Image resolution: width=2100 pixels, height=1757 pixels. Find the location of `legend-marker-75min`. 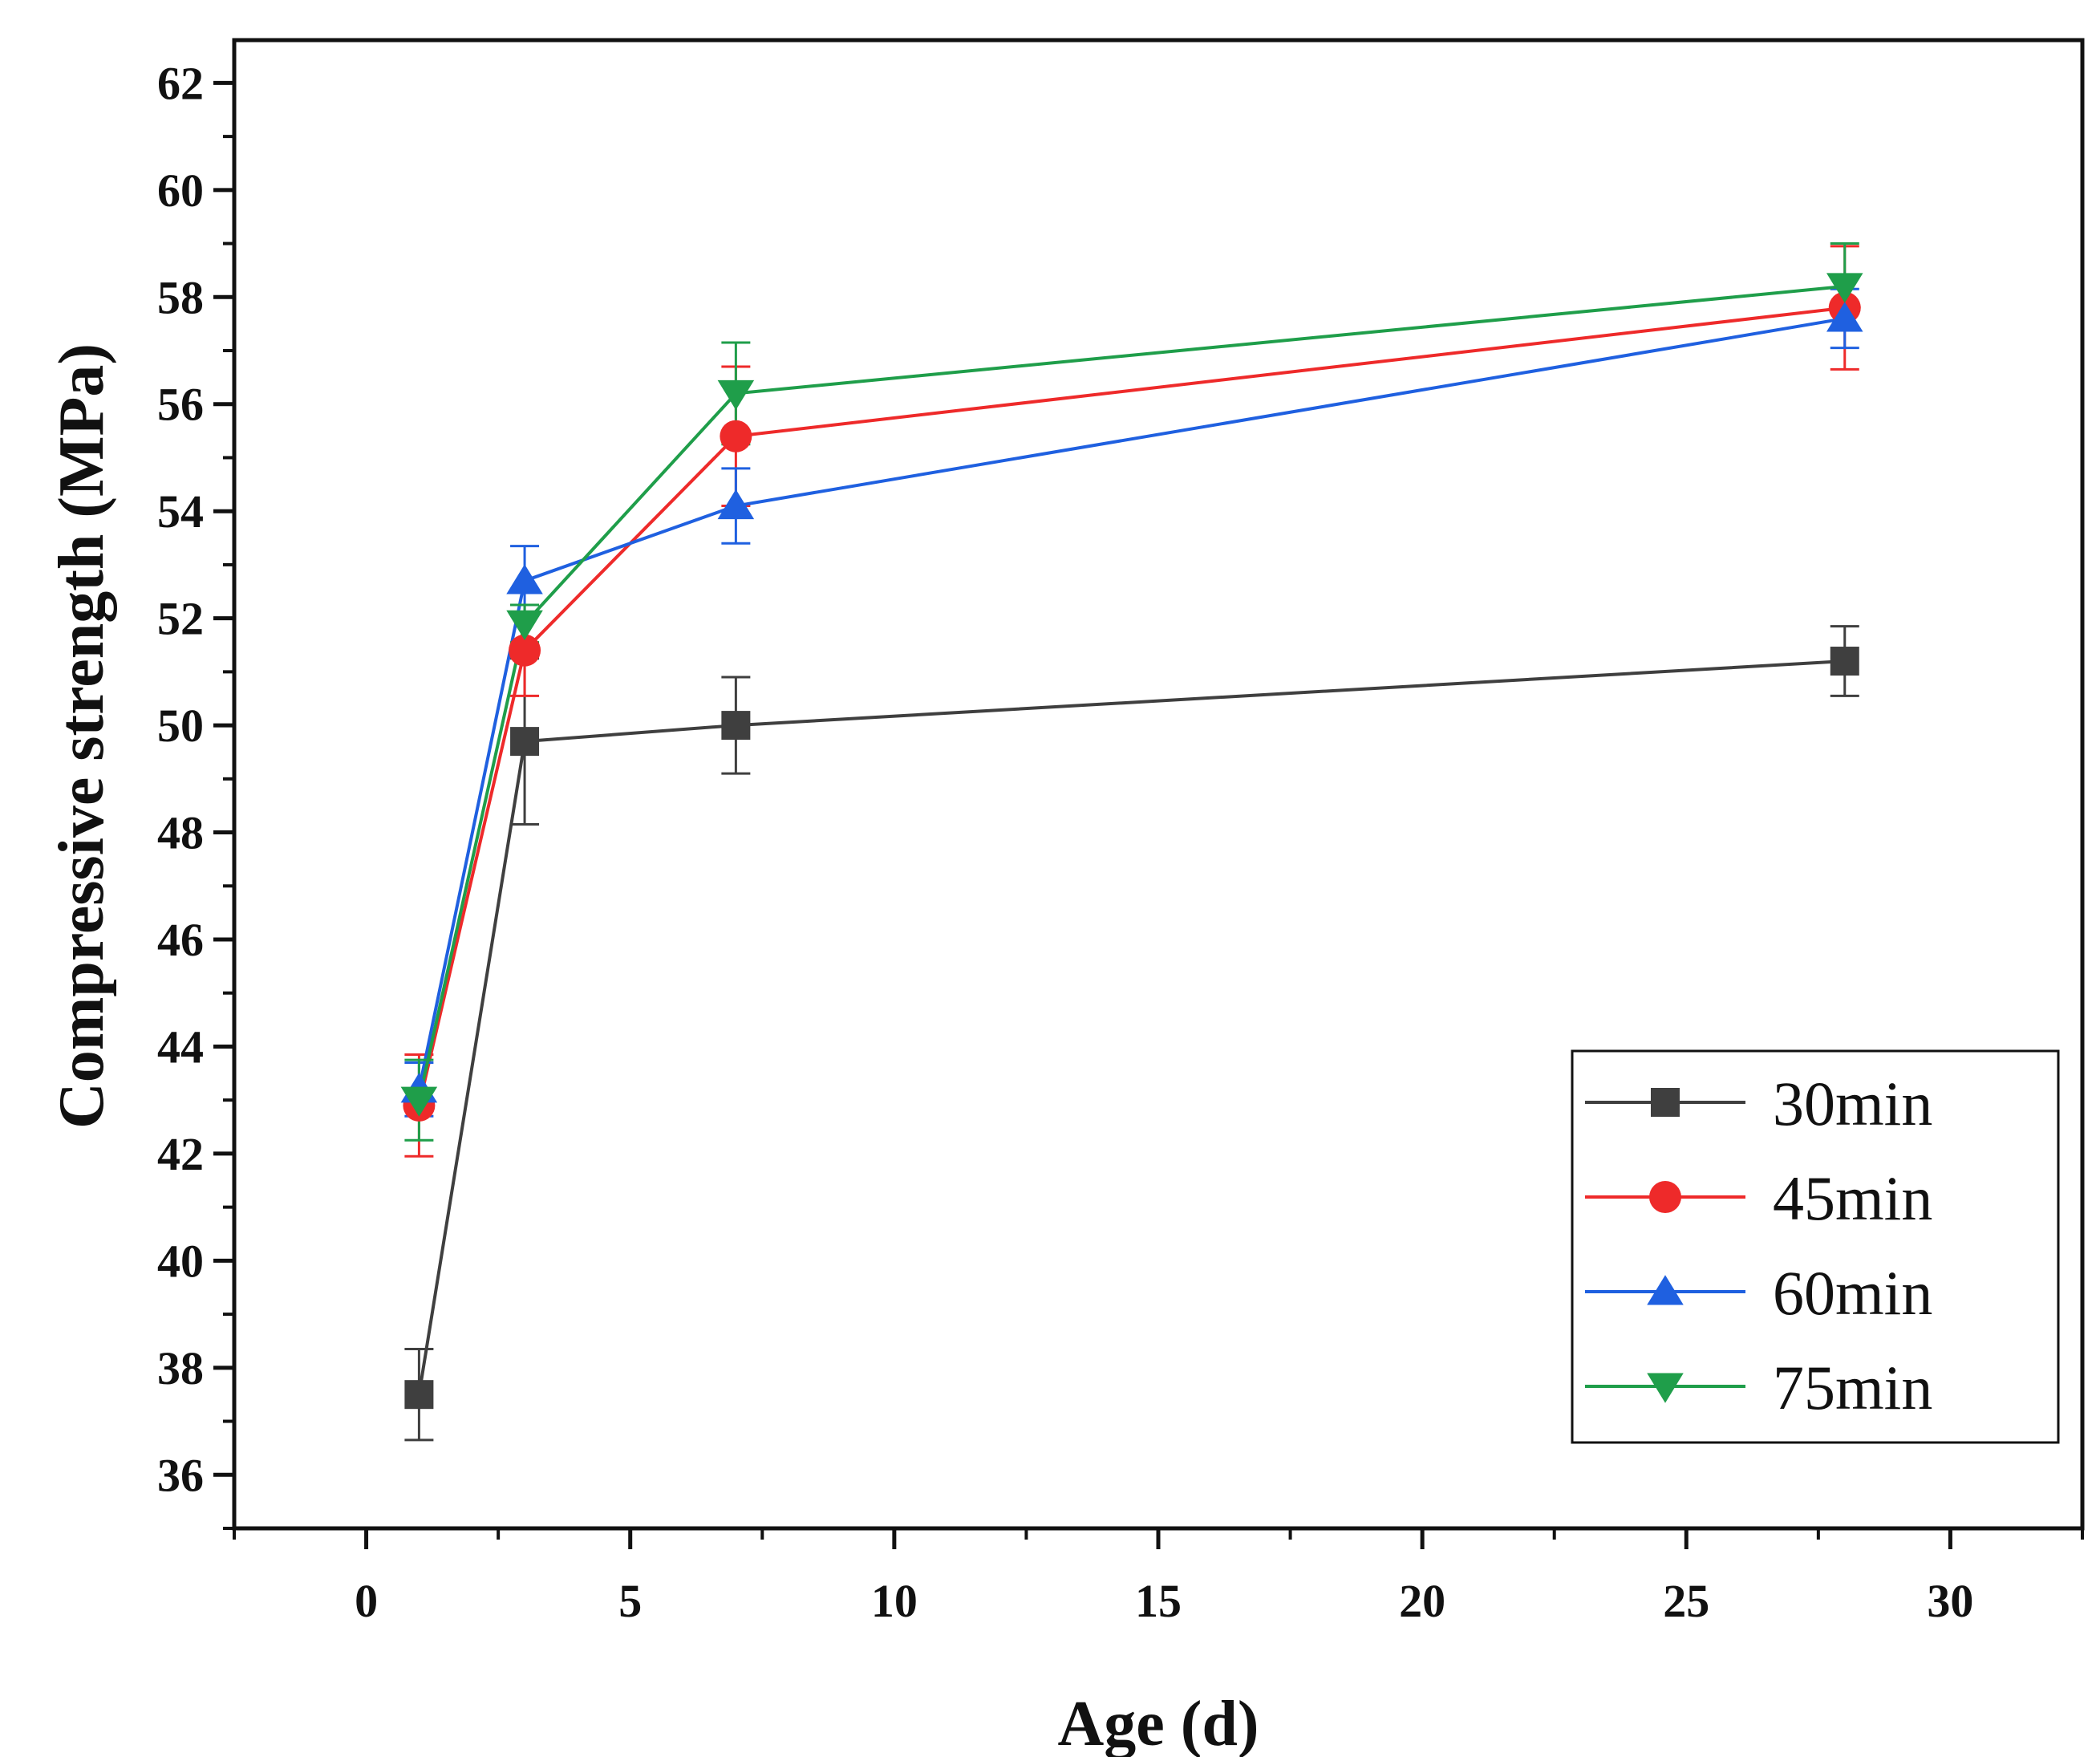

legend-marker-75min is located at coordinates (1665, 1388).